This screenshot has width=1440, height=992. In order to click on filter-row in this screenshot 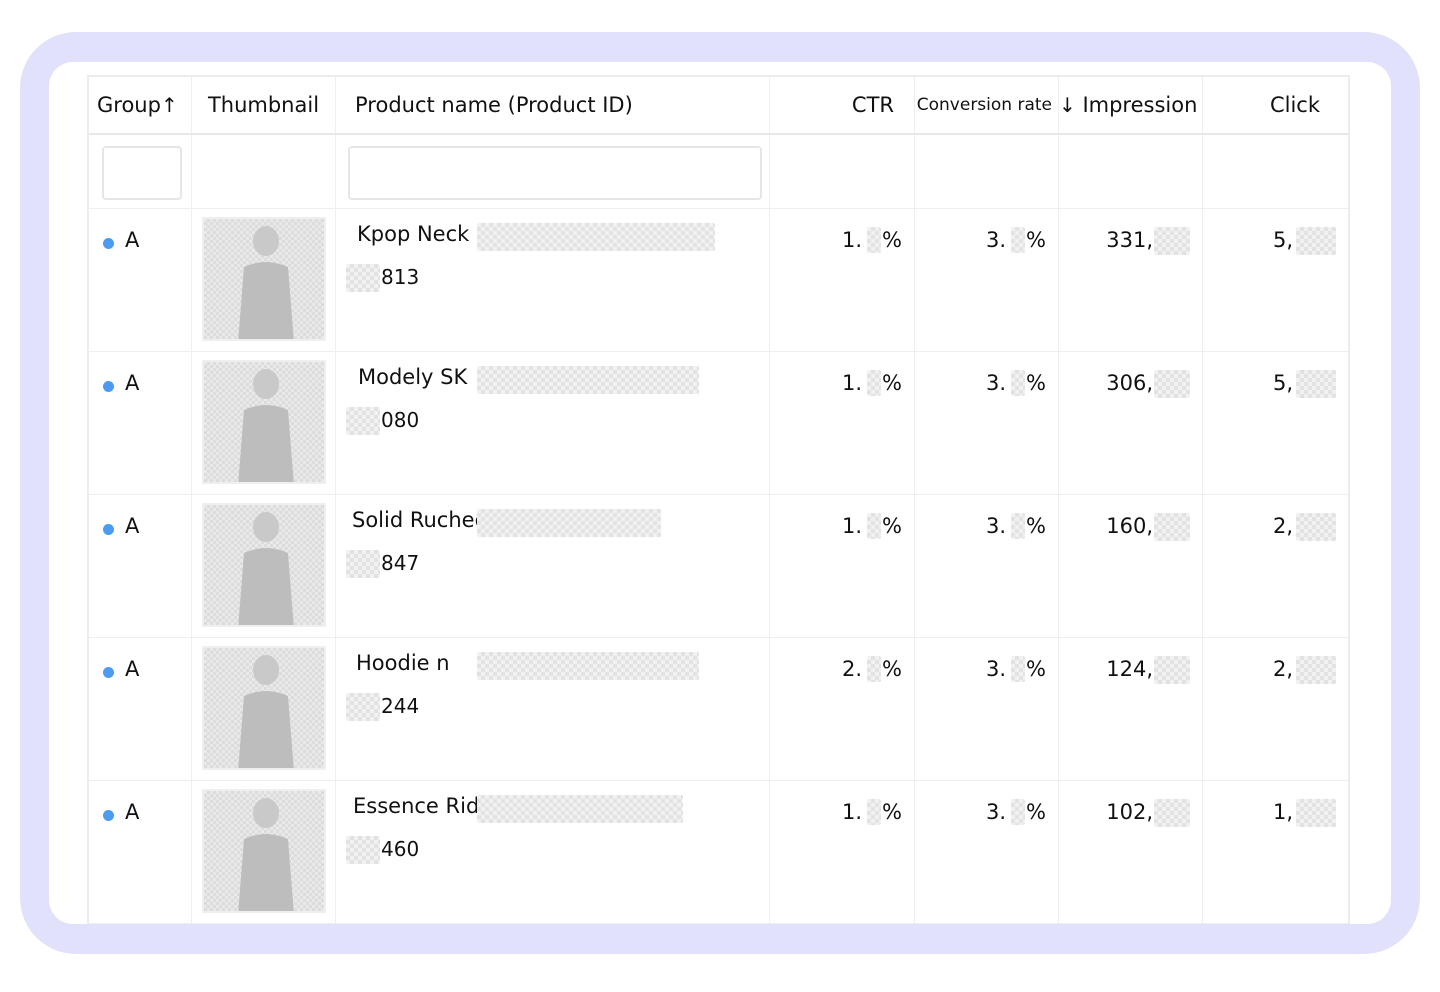, I will do `click(718, 172)`.